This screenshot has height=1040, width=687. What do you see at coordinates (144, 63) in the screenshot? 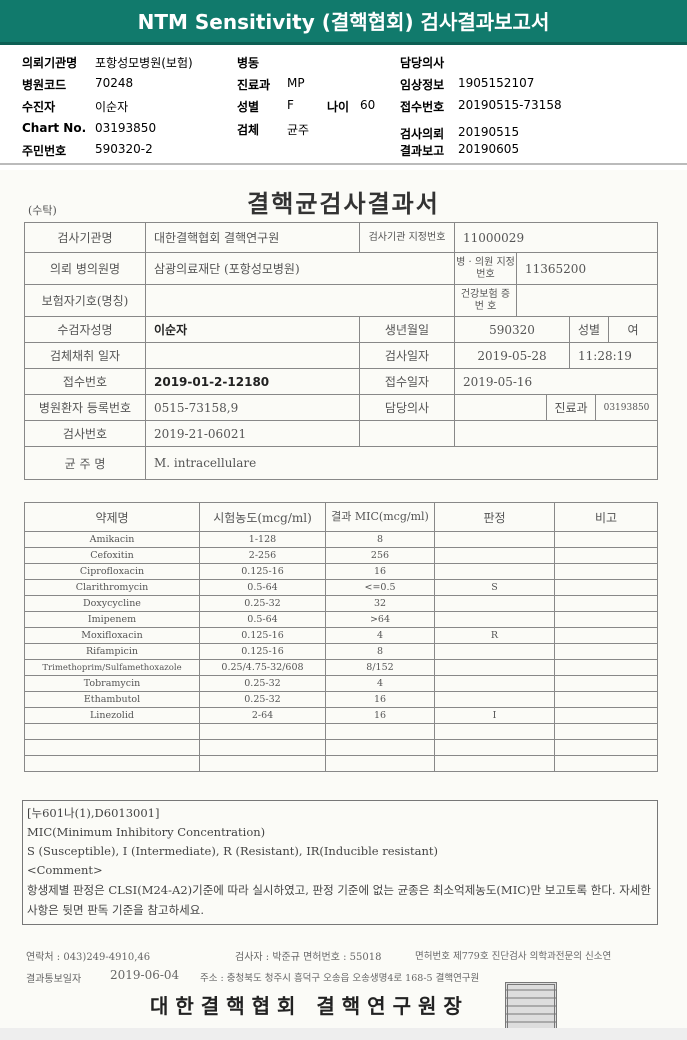
I see `info-value: 포항성모병원(보험)` at bounding box center [144, 63].